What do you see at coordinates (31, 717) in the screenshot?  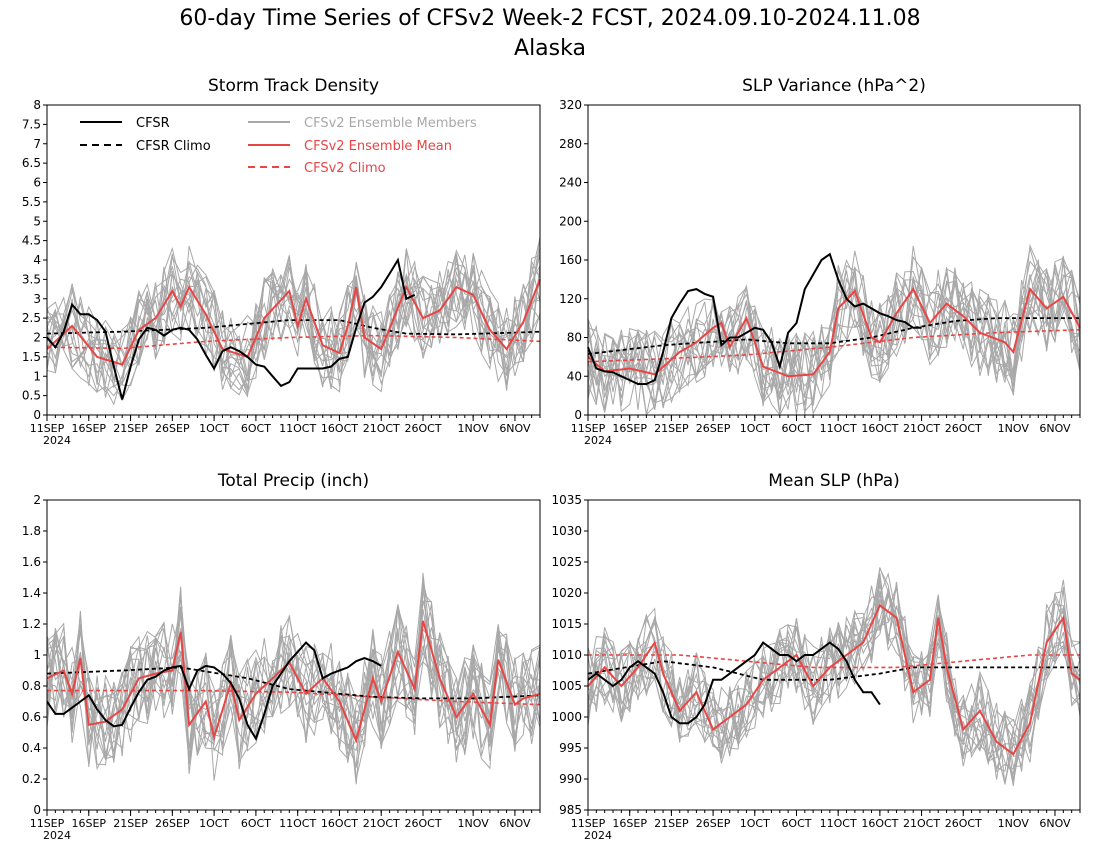 I see `precip-ytick-label: 0.6` at bounding box center [31, 717].